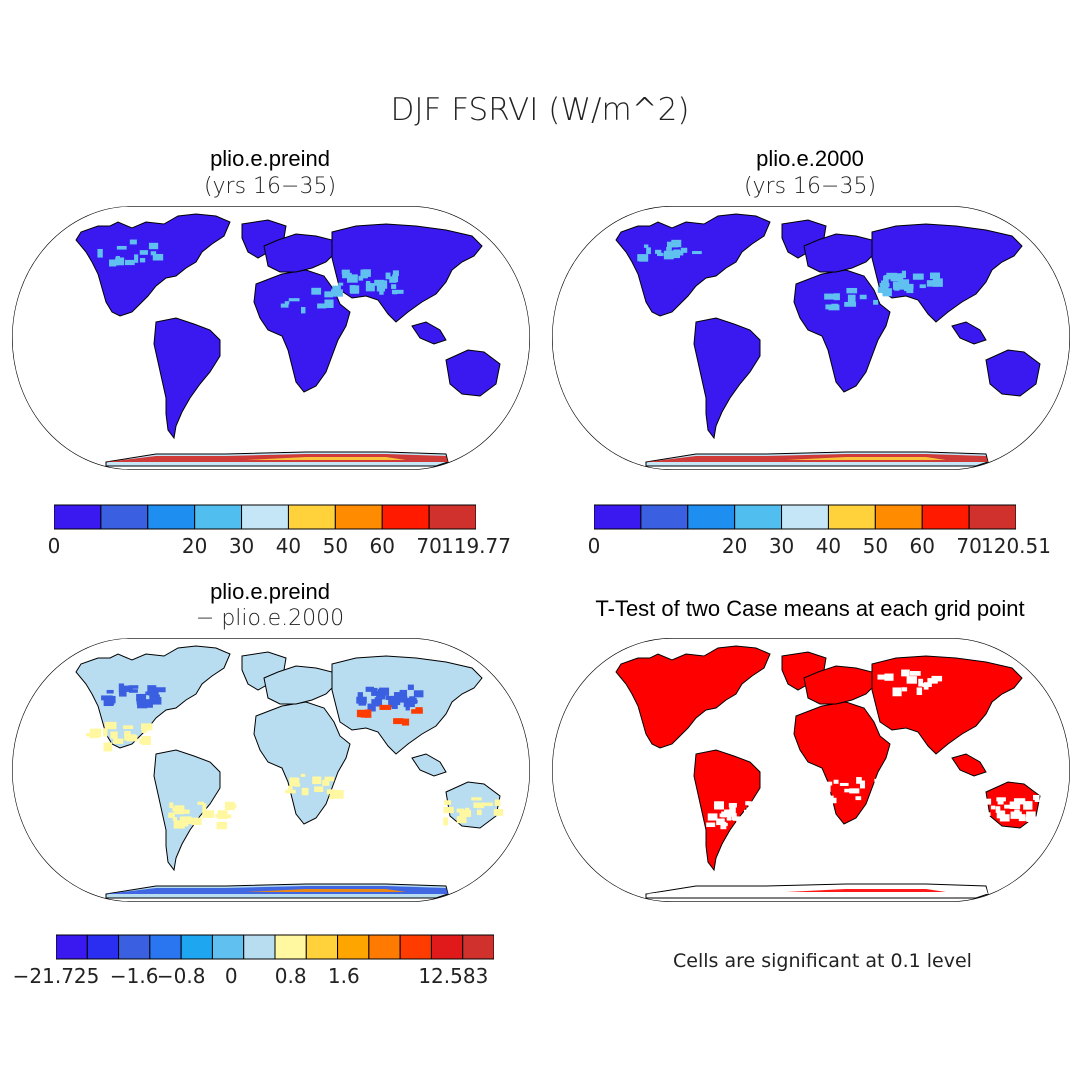  What do you see at coordinates (270, 591) in the screenshot?
I see `panel3-title: plio.e.preind` at bounding box center [270, 591].